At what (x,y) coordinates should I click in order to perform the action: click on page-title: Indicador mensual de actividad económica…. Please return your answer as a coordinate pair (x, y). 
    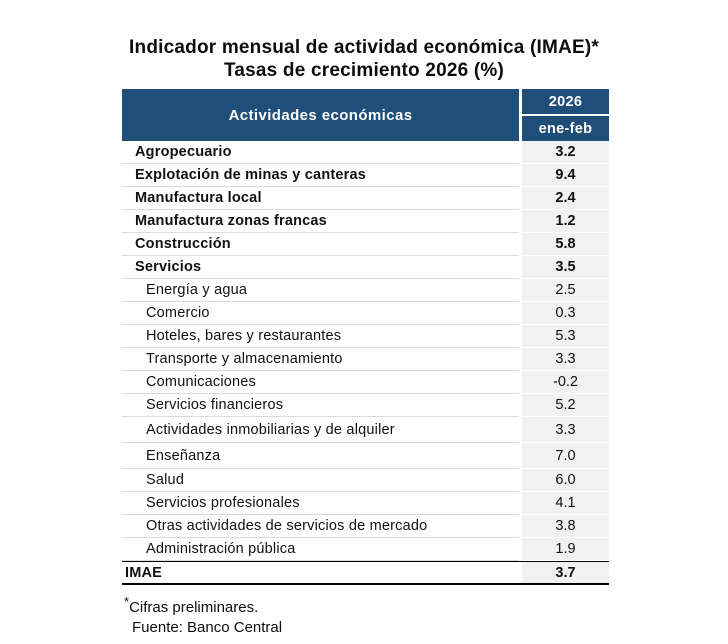
    Looking at the image, I should click on (364, 47).